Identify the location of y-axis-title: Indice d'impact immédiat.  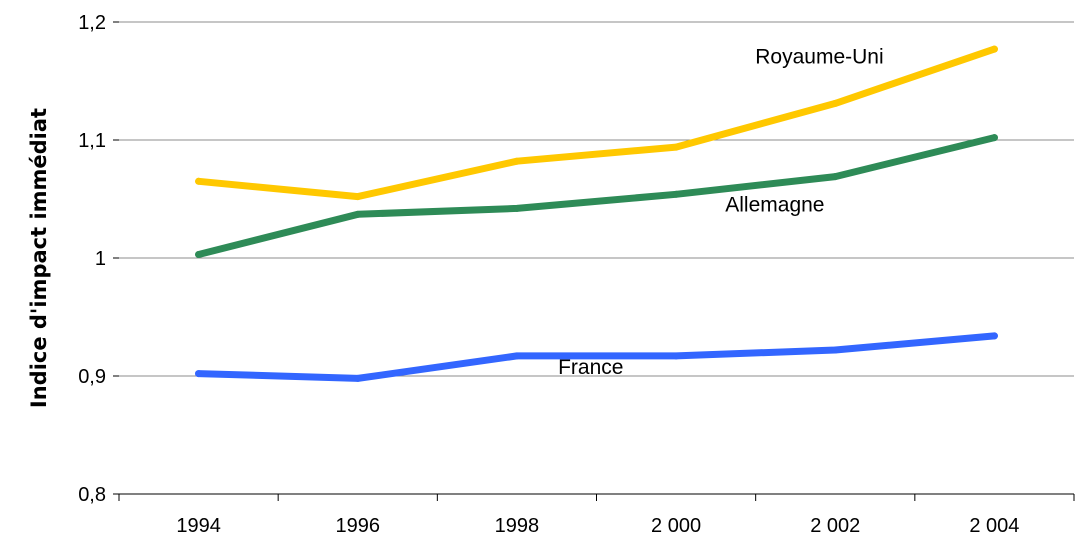
(39, 258).